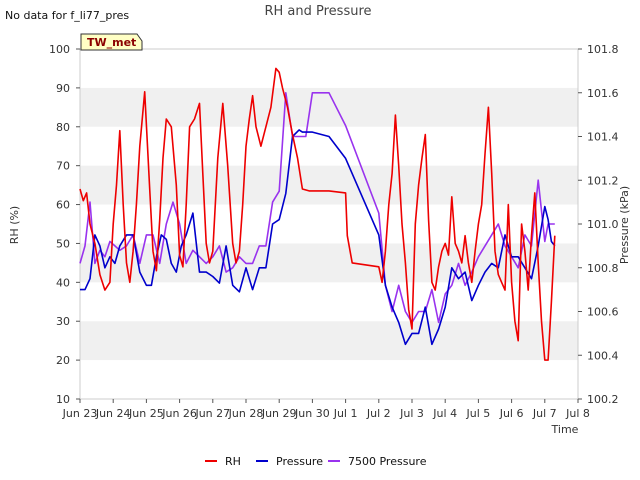  I want to click on x-tick-label: Jun 23, so click(80, 413).